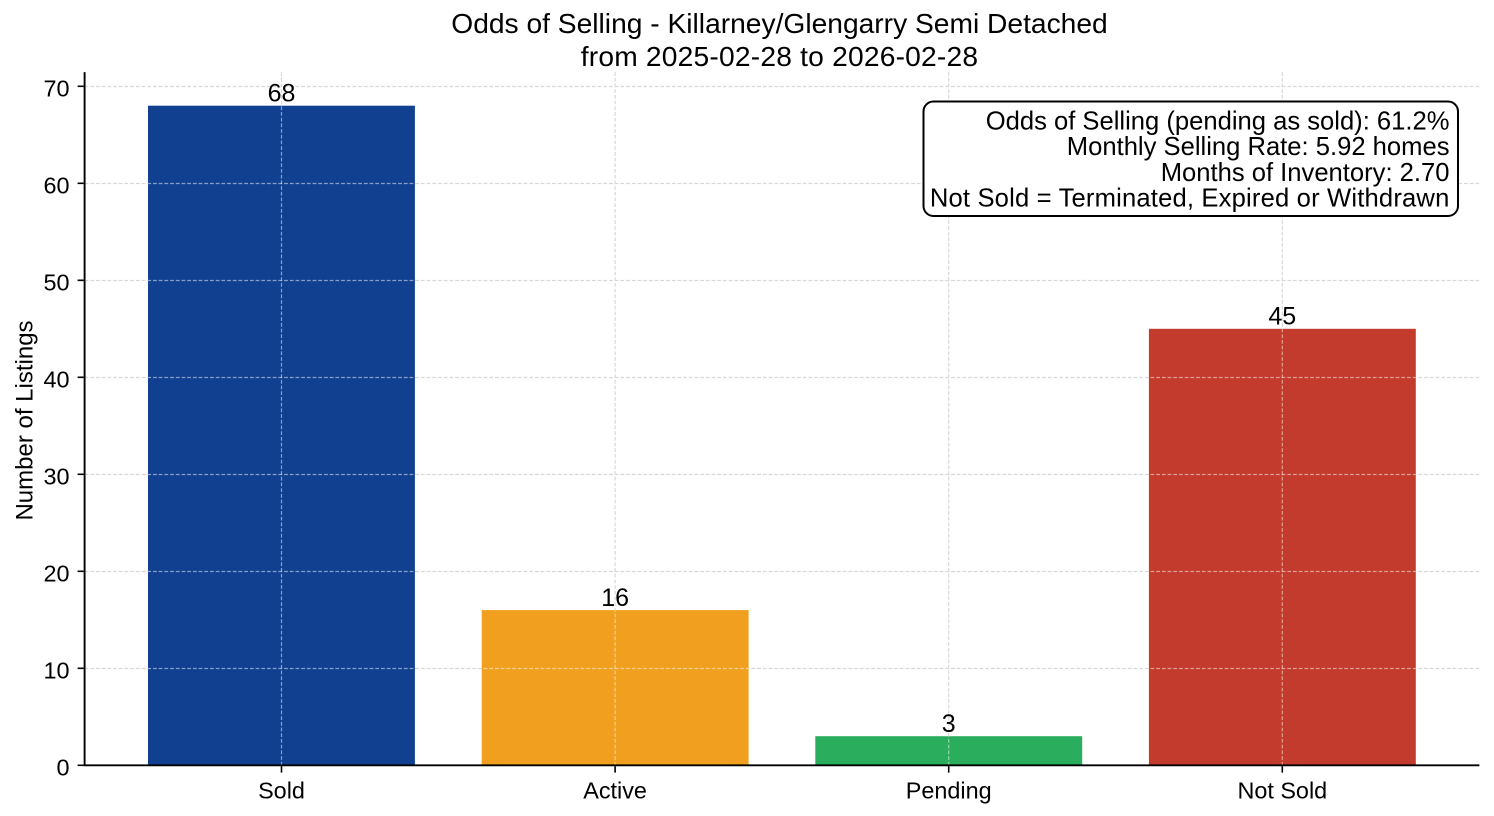 The width and height of the screenshot is (1494, 816). Describe the element at coordinates (1282, 791) in the screenshot. I see `svg-text: Not Sold` at that location.